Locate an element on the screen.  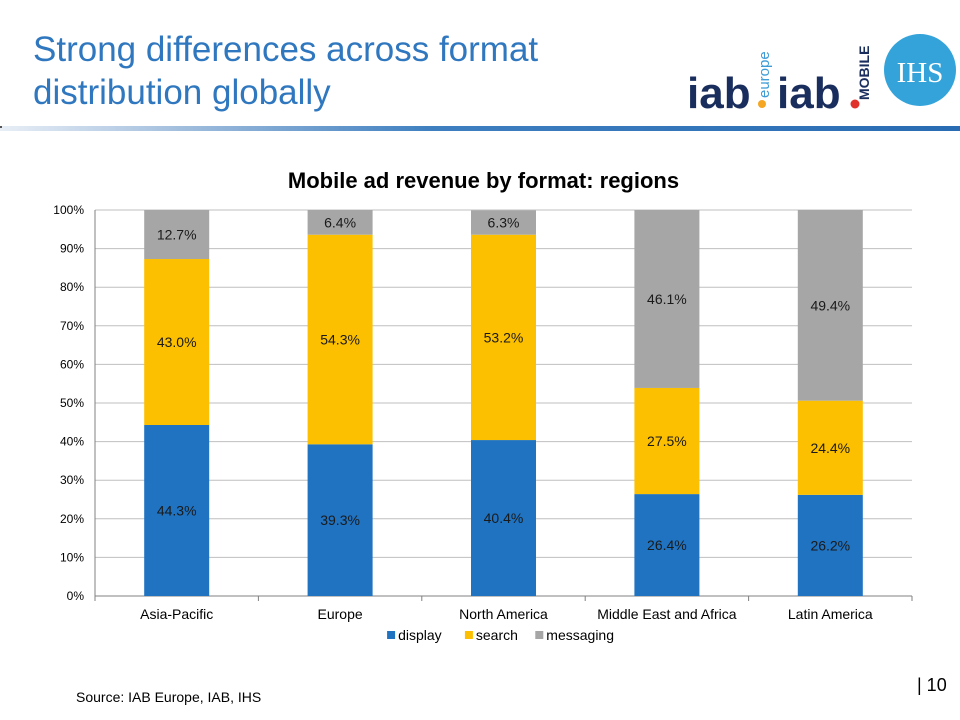
x-category-label: Middle East and Africa is located at coordinates (667, 614).